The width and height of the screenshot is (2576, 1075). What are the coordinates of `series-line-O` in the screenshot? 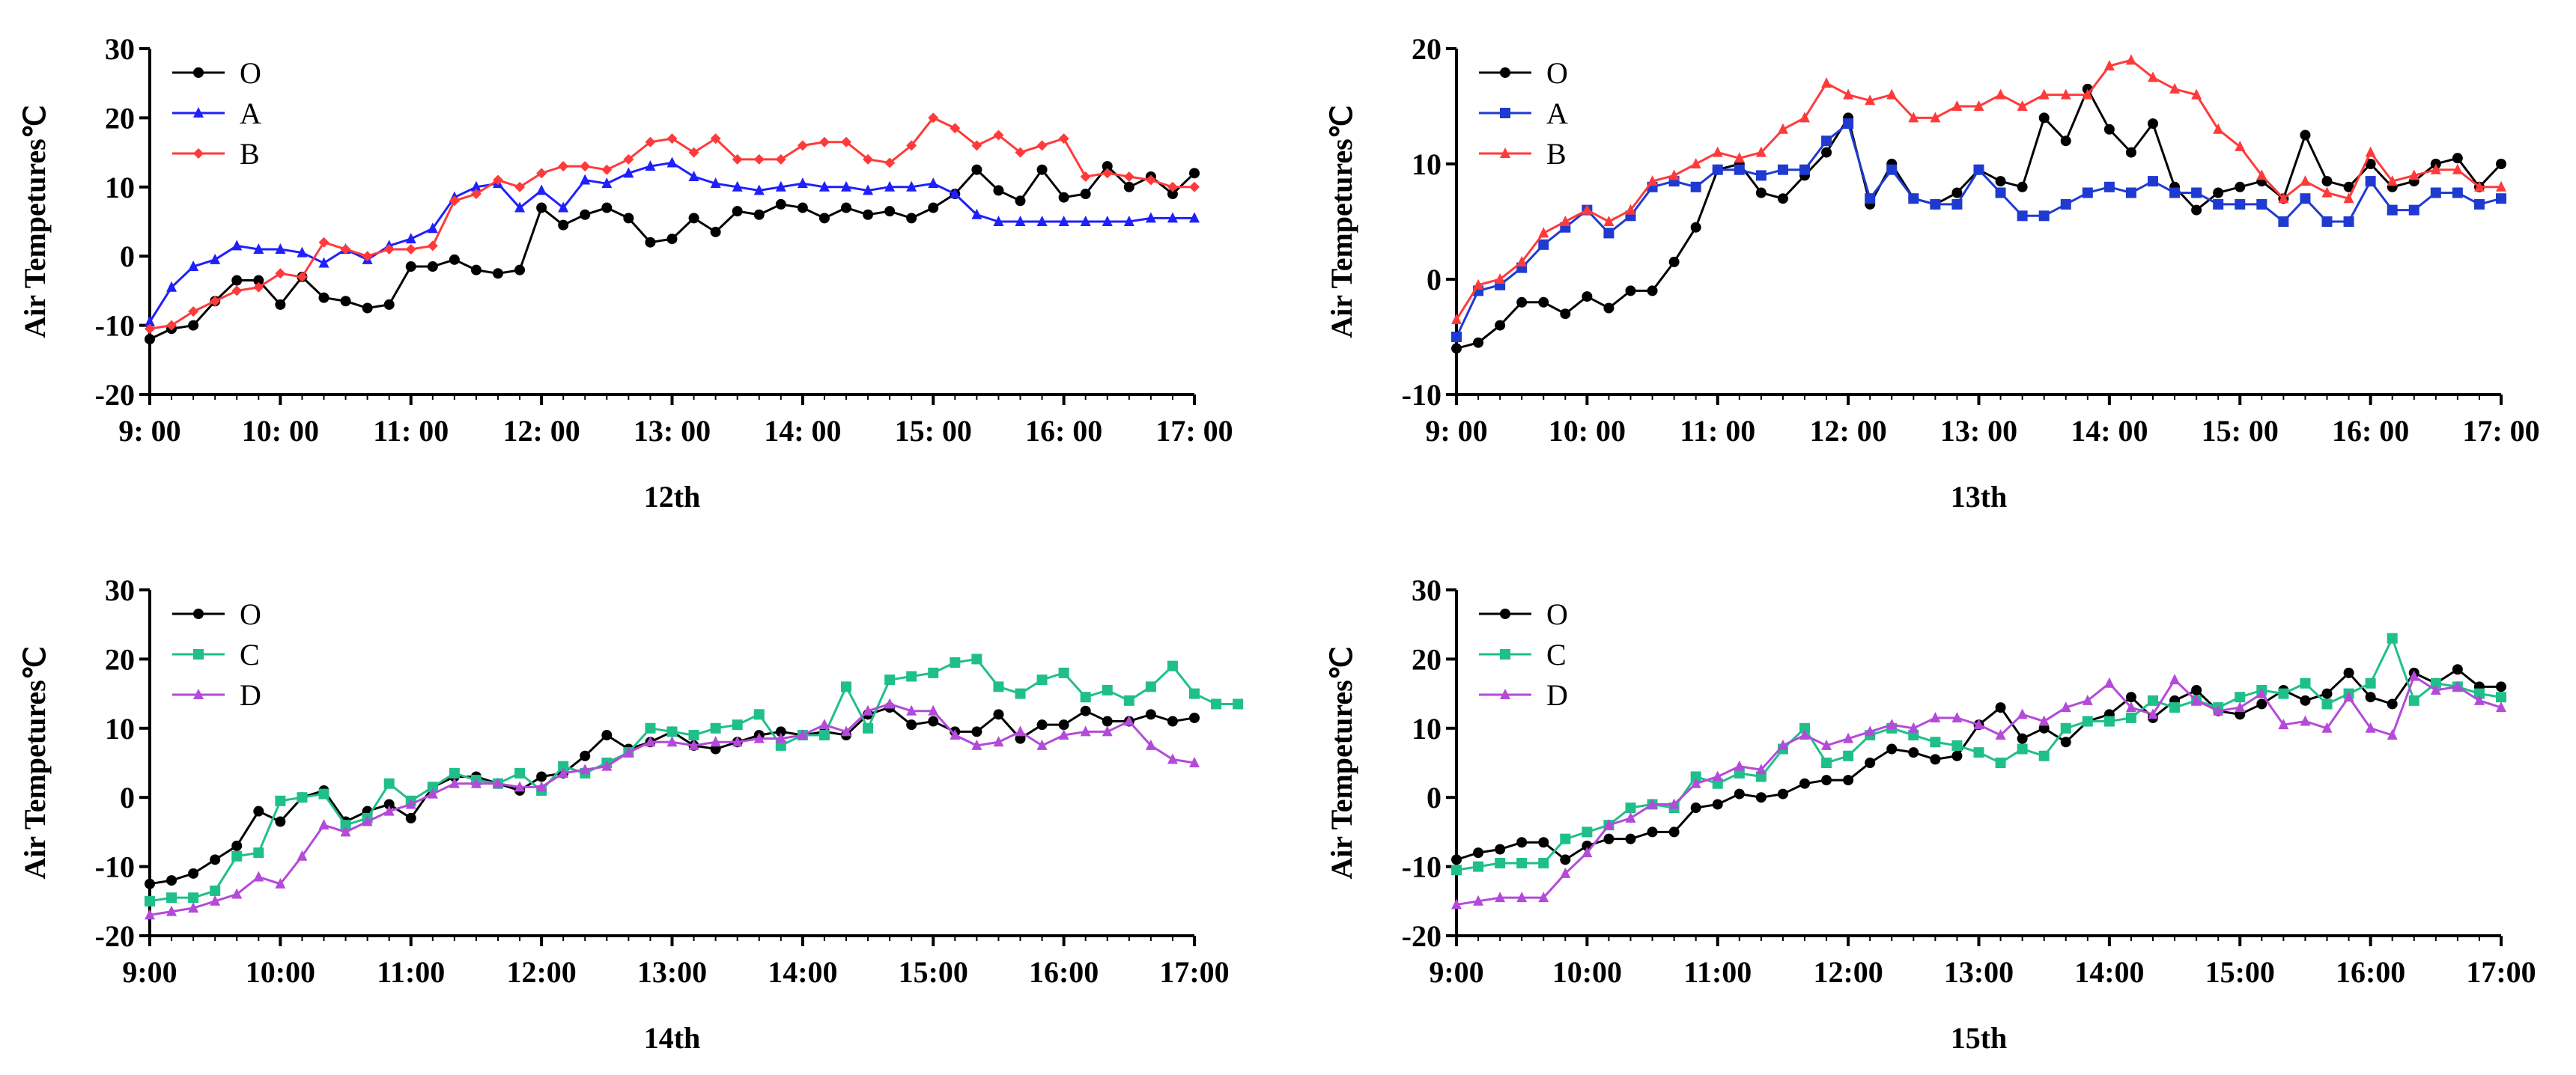 It's located at (672, 253).